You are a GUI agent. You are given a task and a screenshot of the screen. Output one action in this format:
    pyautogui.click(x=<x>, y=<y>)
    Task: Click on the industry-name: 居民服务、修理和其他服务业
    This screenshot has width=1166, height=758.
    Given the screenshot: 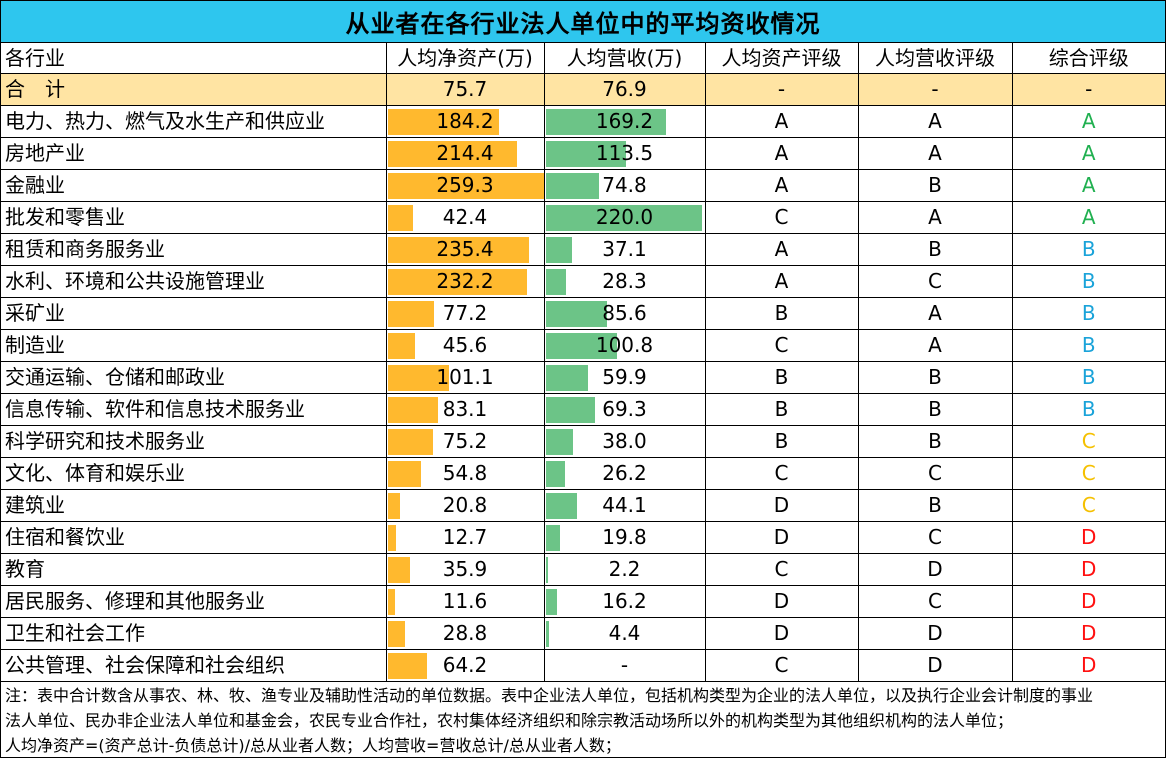 What is the action you would take?
    pyautogui.click(x=194, y=601)
    